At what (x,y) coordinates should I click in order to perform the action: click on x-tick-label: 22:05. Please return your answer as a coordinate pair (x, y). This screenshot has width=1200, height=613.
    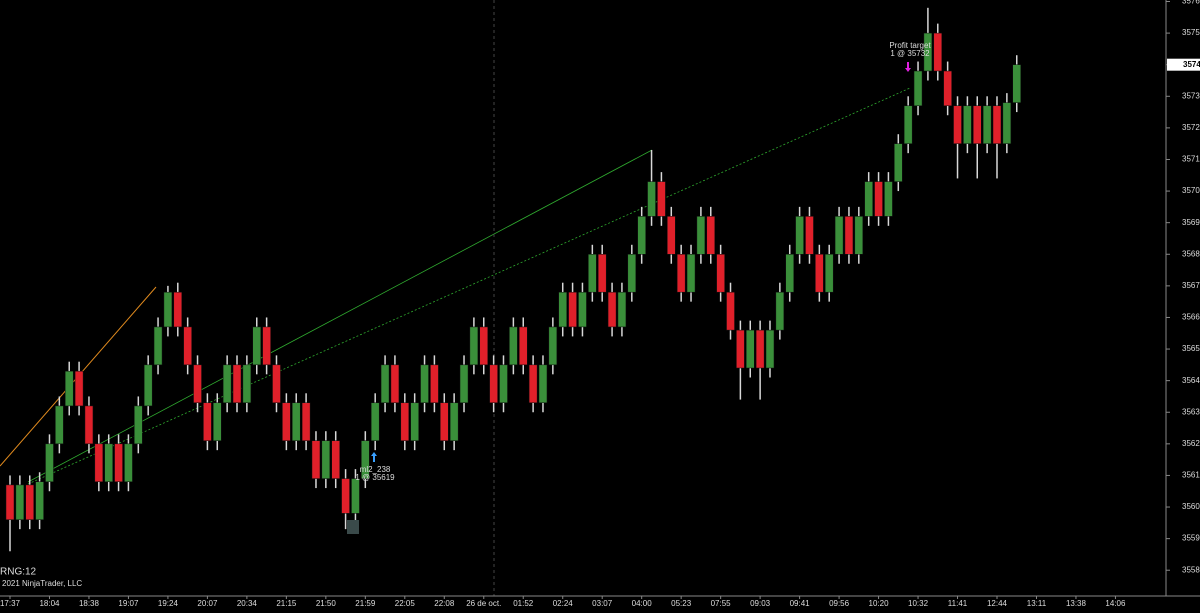
    Looking at the image, I should click on (405, 603).